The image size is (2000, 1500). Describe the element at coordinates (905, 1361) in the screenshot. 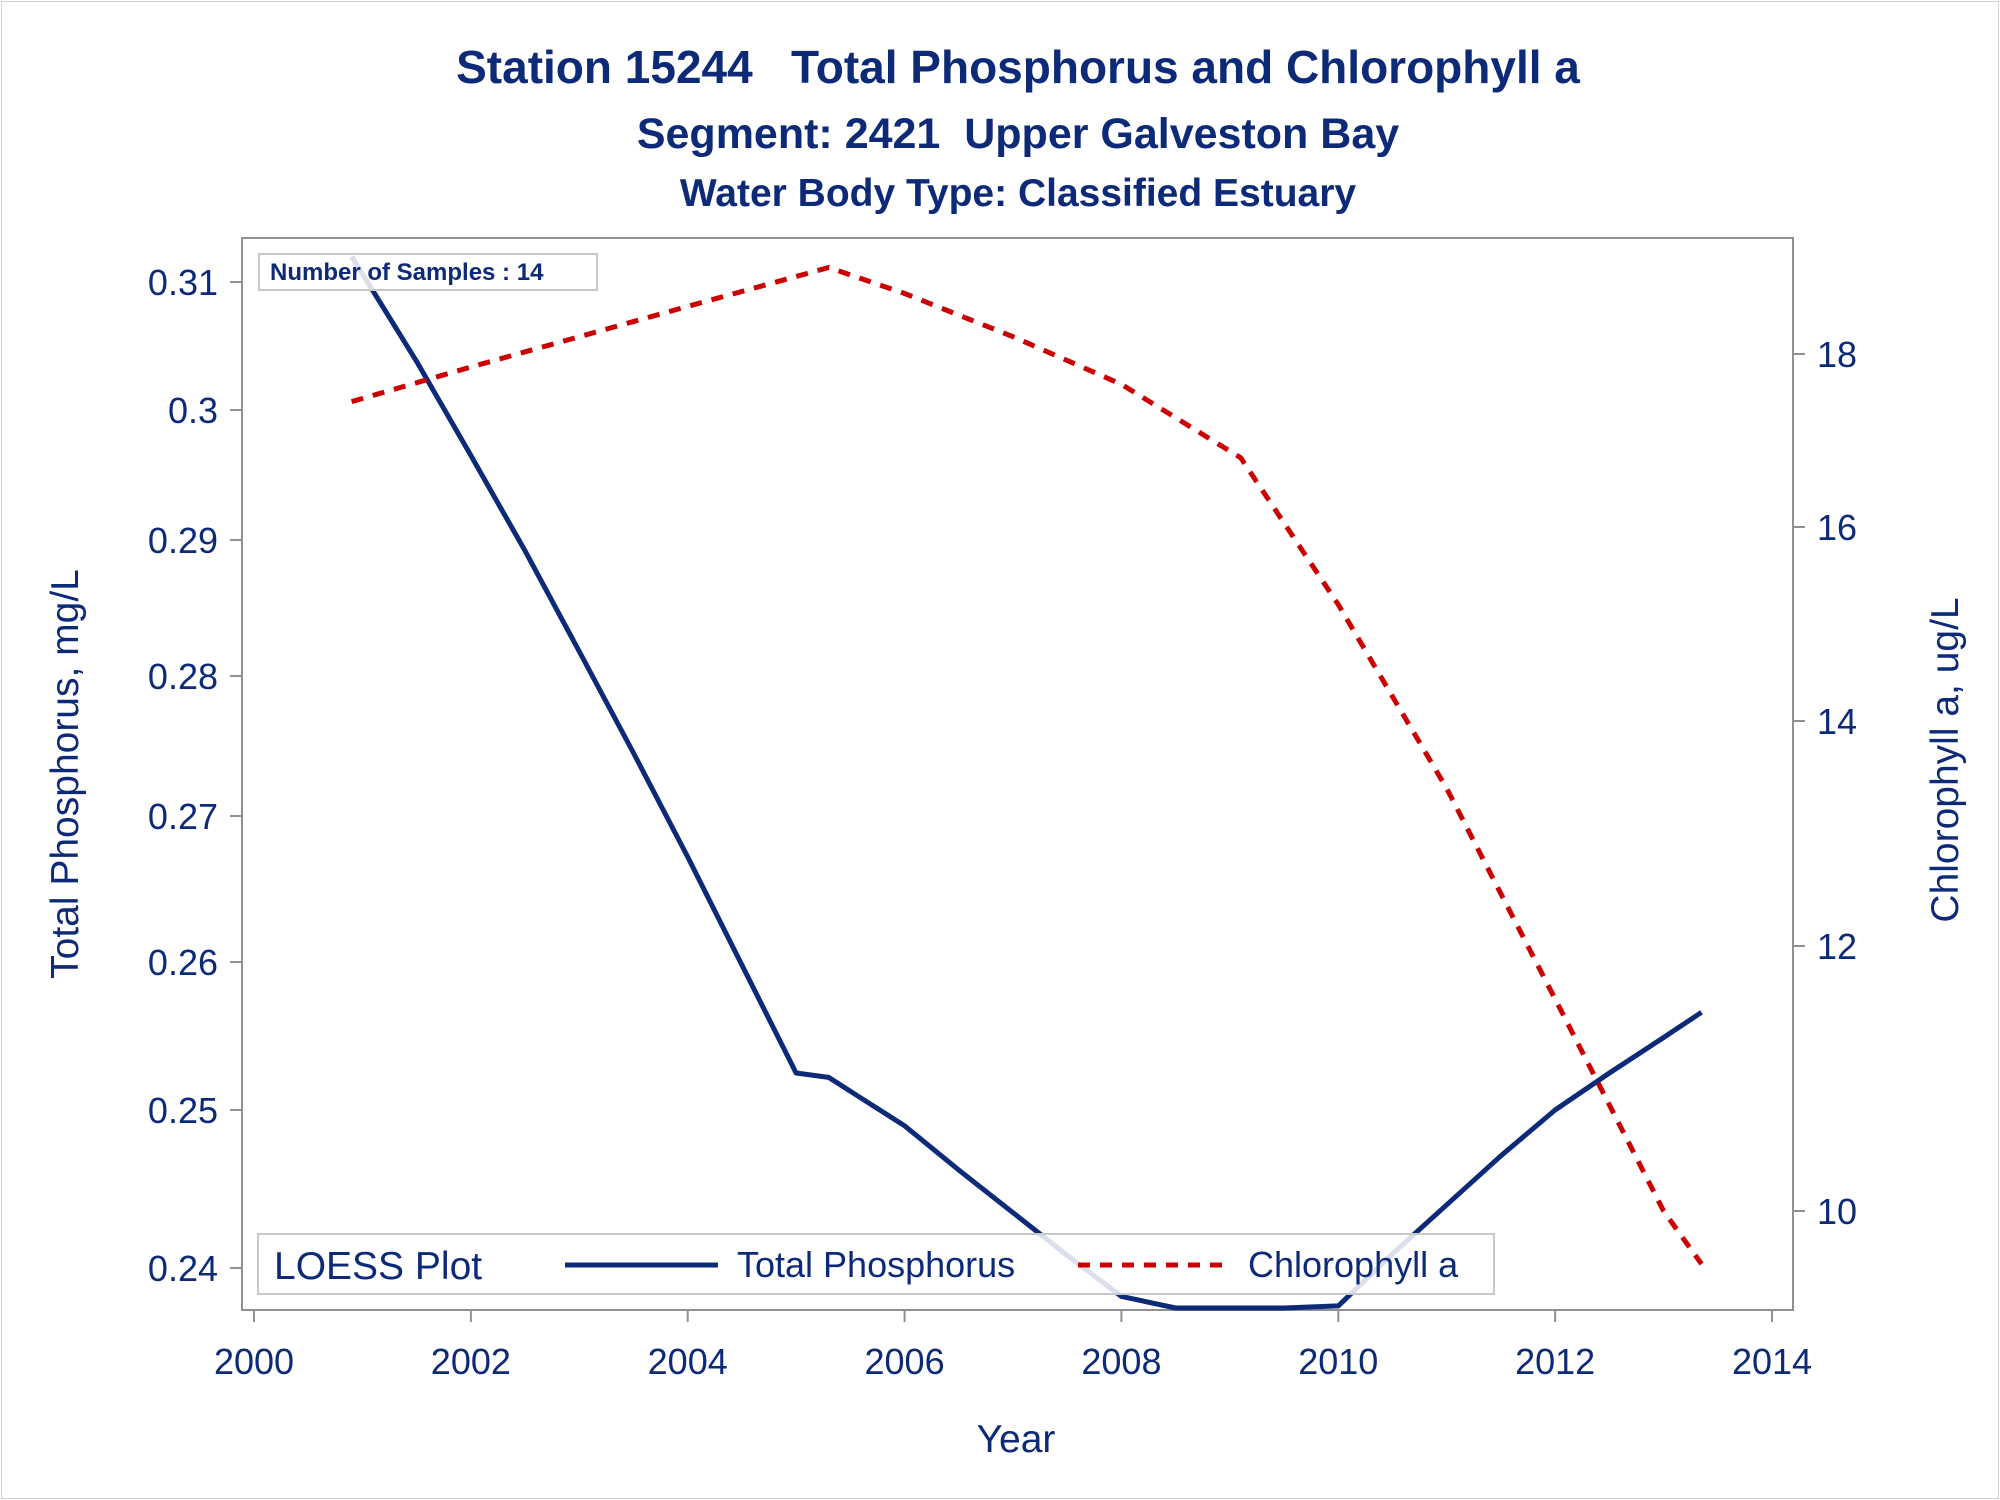

I see `x-tick-label-2006: 2006` at that location.